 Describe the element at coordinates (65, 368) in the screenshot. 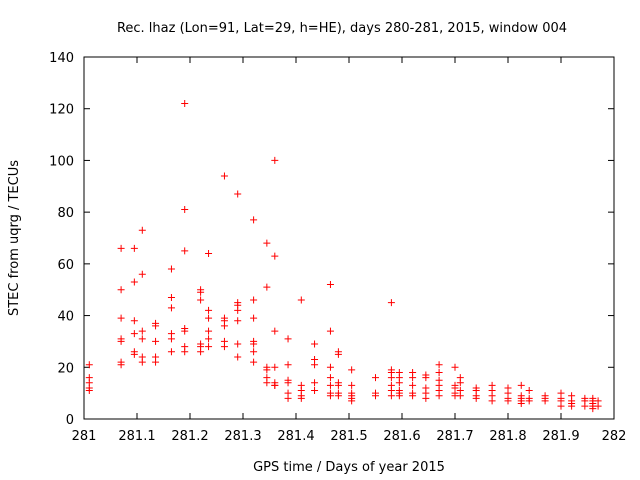

I see `y-tick-label: 20` at that location.